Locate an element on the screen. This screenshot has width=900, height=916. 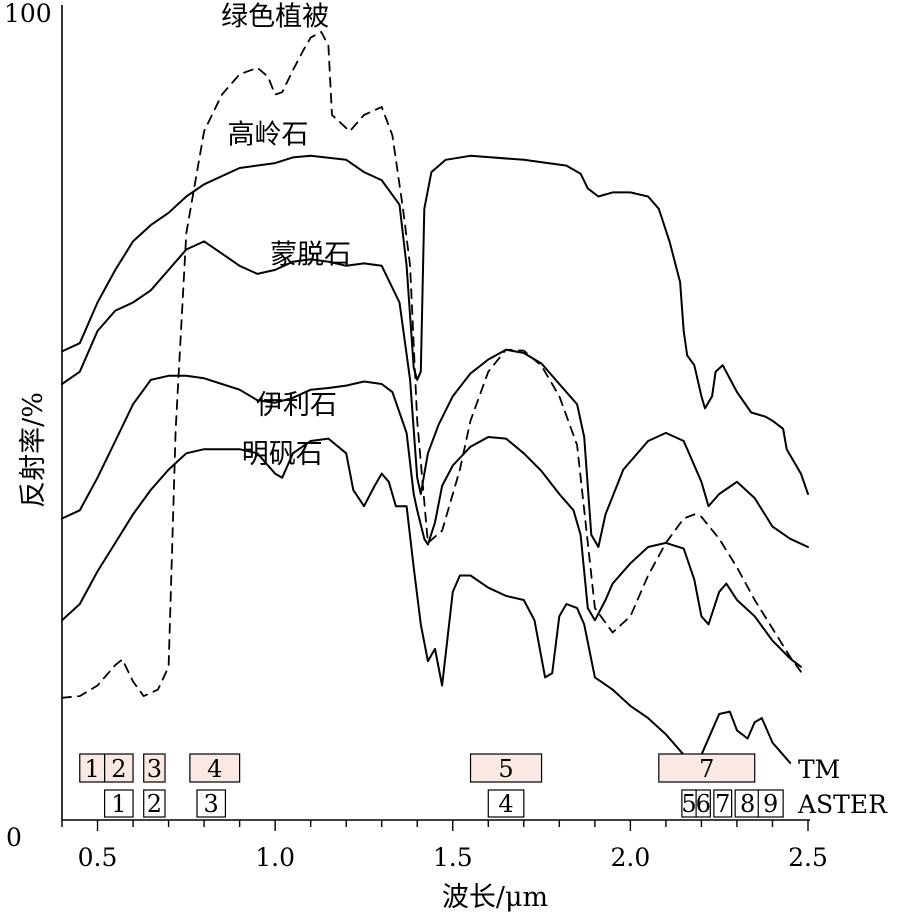
y-tick-label-bottom: 0 is located at coordinates (14, 837).